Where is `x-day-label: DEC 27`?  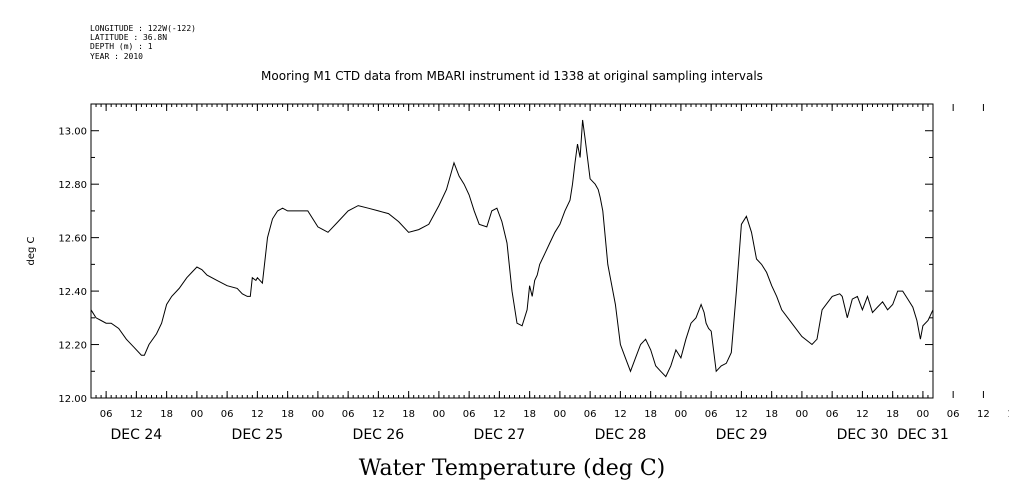 x-day-label: DEC 27 is located at coordinates (500, 435).